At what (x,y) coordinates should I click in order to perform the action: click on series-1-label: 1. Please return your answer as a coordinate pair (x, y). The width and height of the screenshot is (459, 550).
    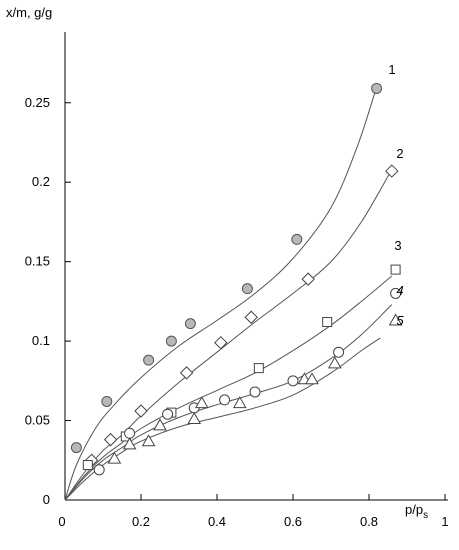
    Looking at the image, I should click on (391, 69).